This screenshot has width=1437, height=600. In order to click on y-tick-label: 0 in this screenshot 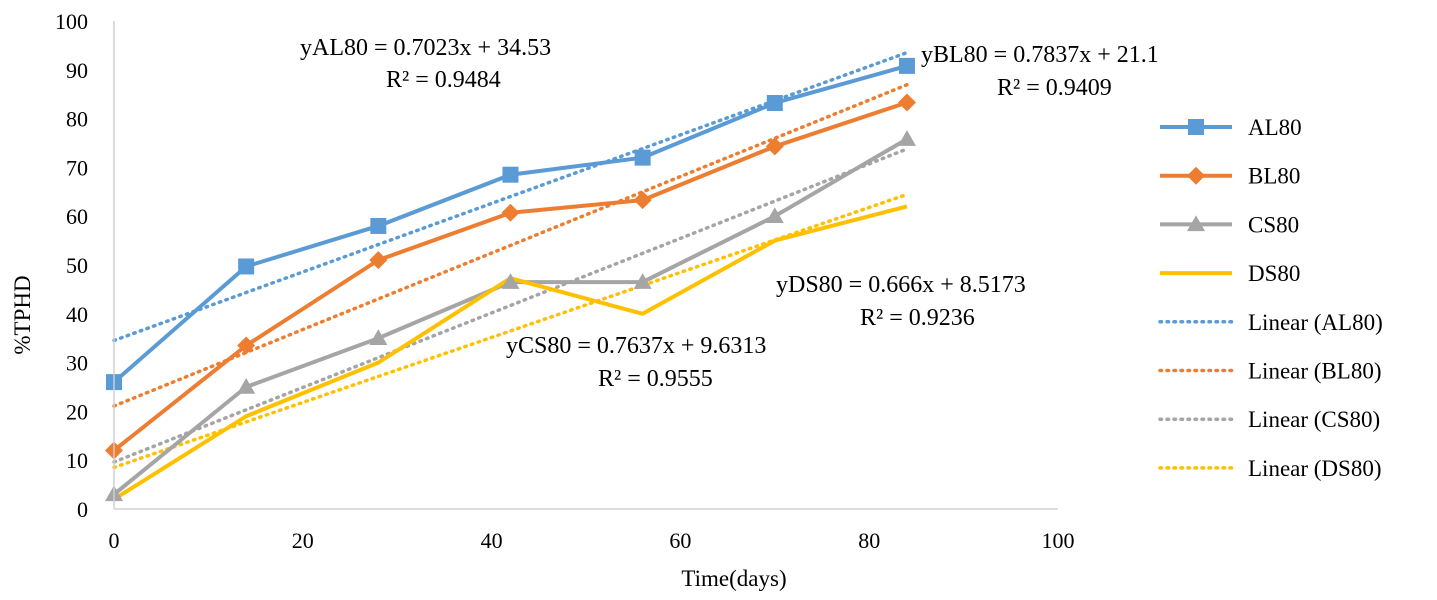, I will do `click(82, 509)`.